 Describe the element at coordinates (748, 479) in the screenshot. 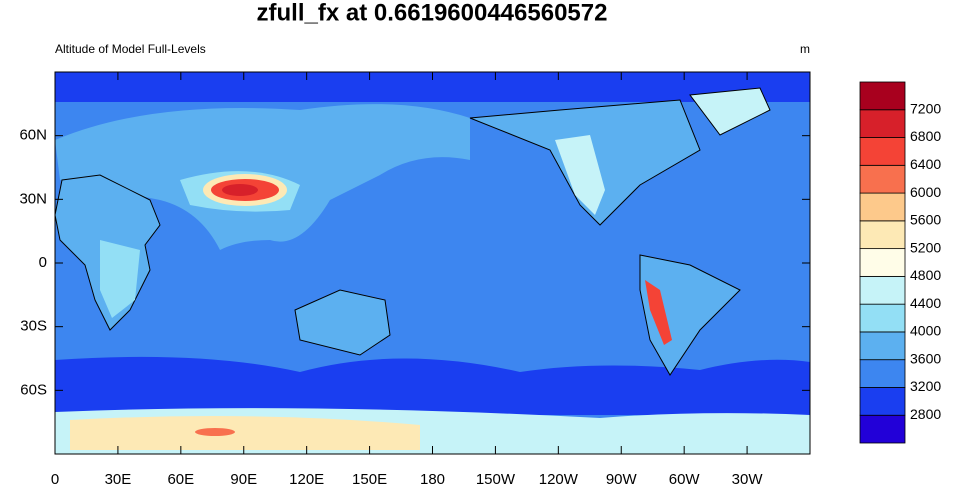

I see `x-tick-label: 30W` at that location.